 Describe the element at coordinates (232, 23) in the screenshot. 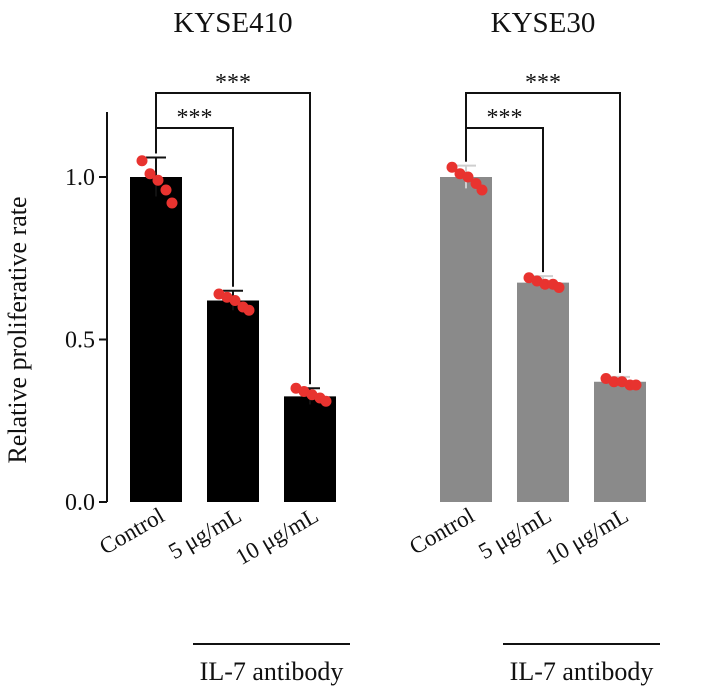

I see `group-title: KYSE410` at that location.